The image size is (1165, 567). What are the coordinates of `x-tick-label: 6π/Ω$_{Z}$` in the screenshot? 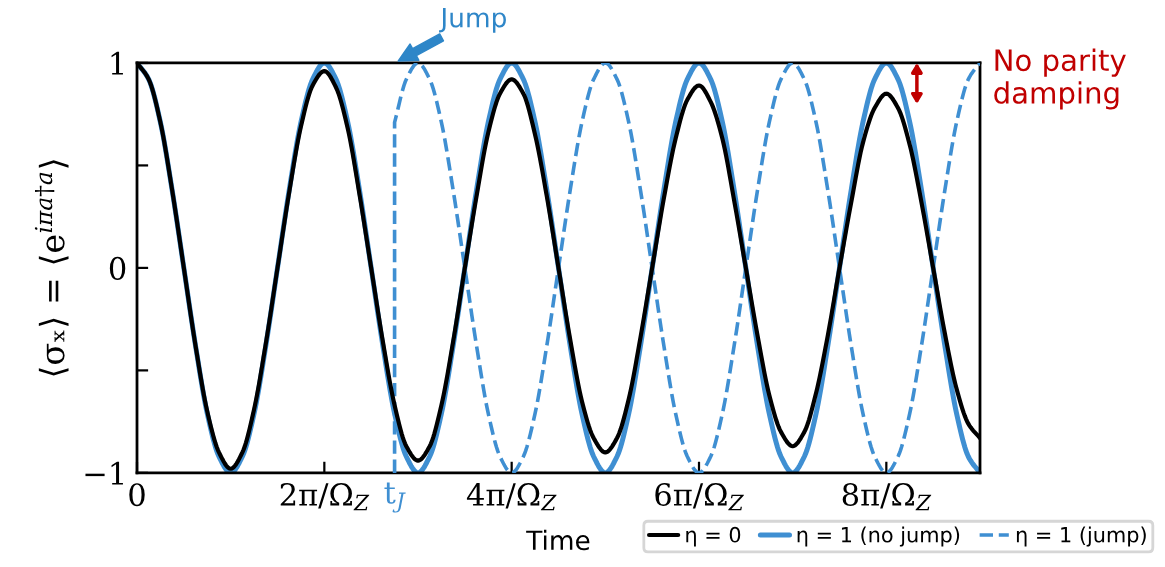 It's located at (699, 496).